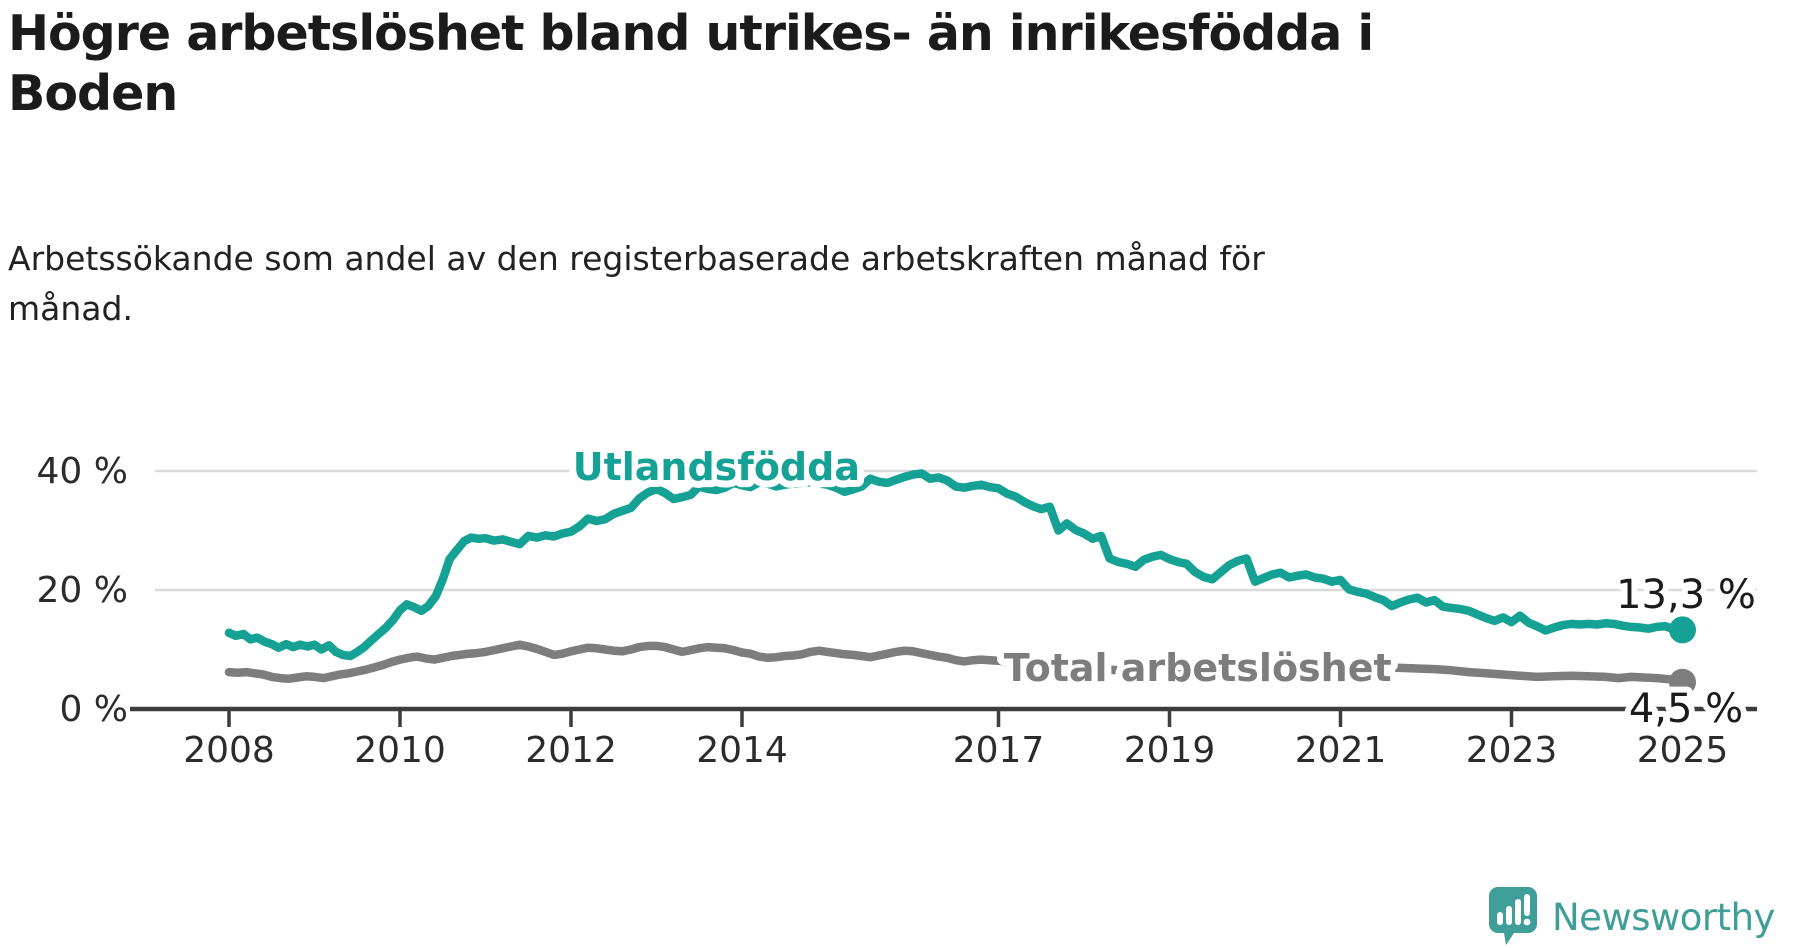 Image resolution: width=1800 pixels, height=948 pixels. I want to click on x-axis-label-2025: 2025, so click(1683, 750).